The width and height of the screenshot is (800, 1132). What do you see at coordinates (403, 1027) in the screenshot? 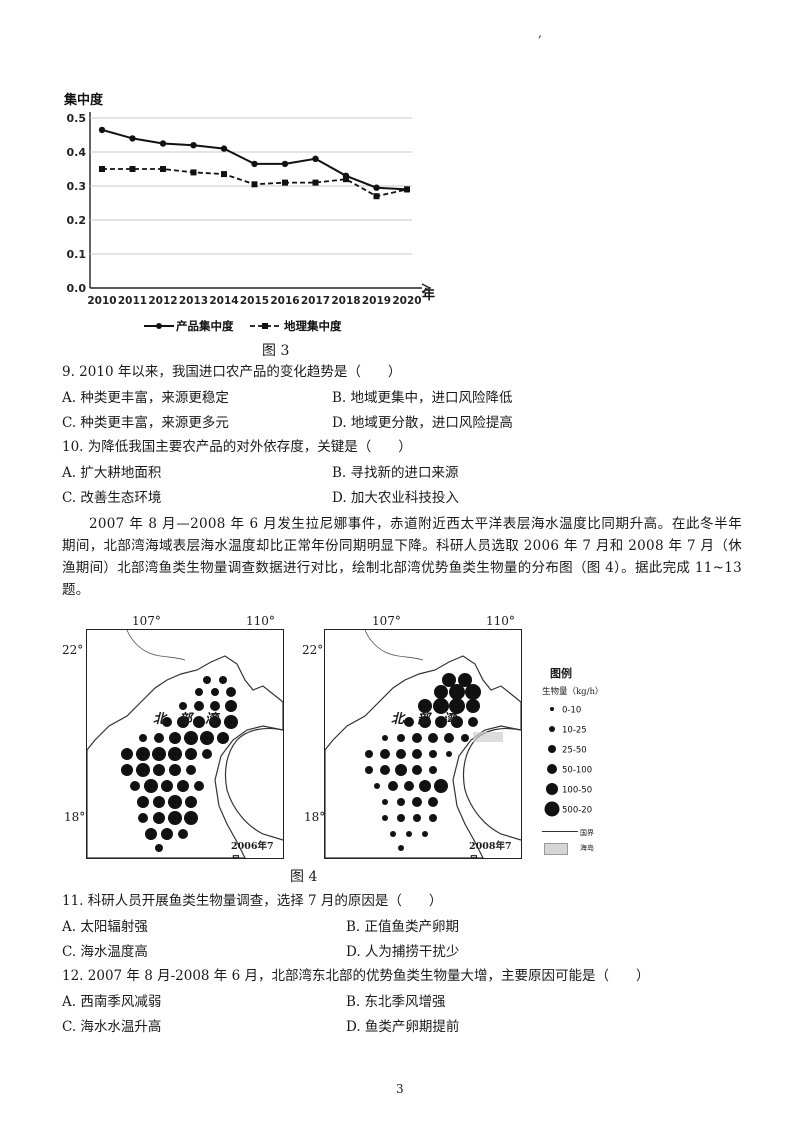
I see `question-12-option-d: D. 鱼类产卵期提前` at bounding box center [403, 1027].